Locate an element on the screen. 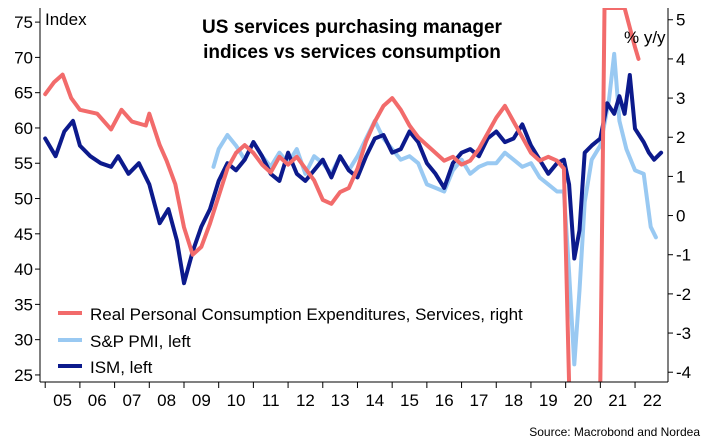  left-tick-label: 45 is located at coordinates (23, 234).